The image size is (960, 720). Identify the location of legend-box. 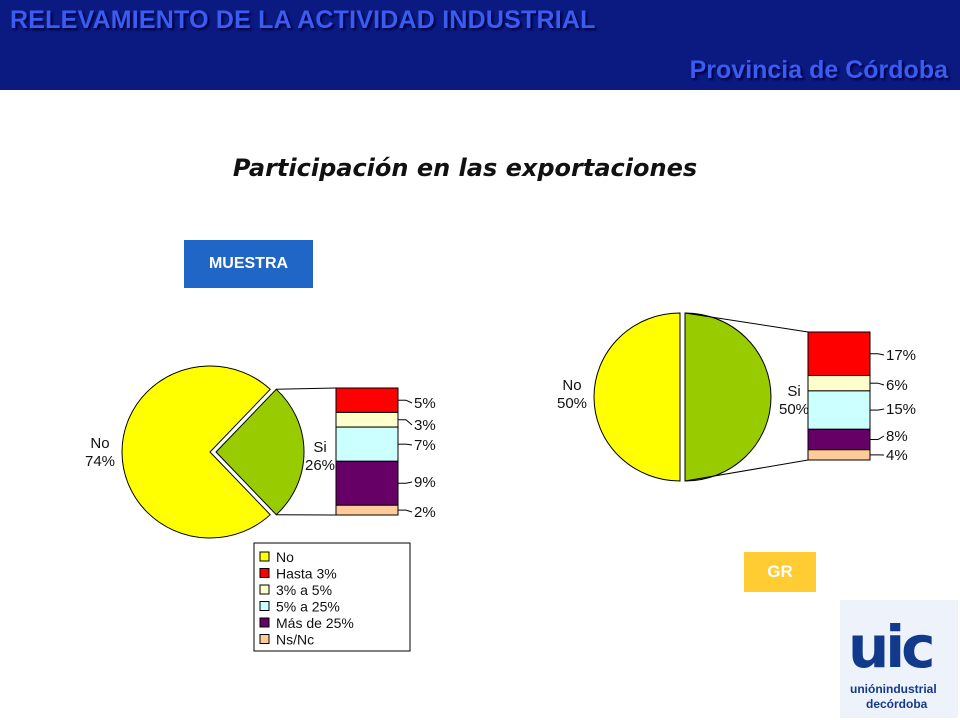
(332, 597).